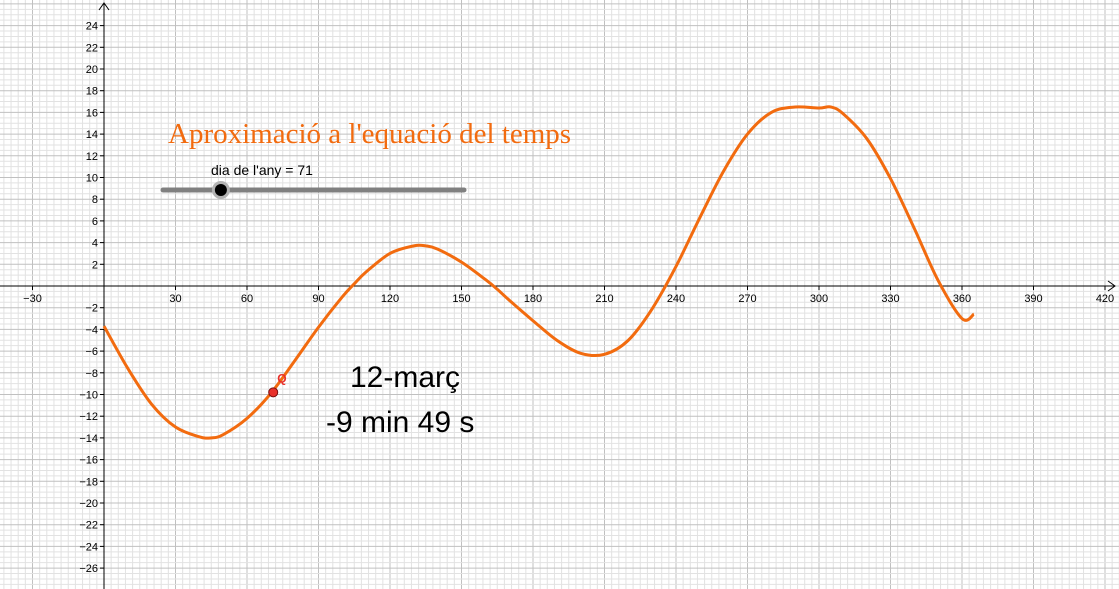 Image resolution: width=1119 pixels, height=589 pixels. Describe the element at coordinates (220, 190) in the screenshot. I see `slider-handle` at that location.